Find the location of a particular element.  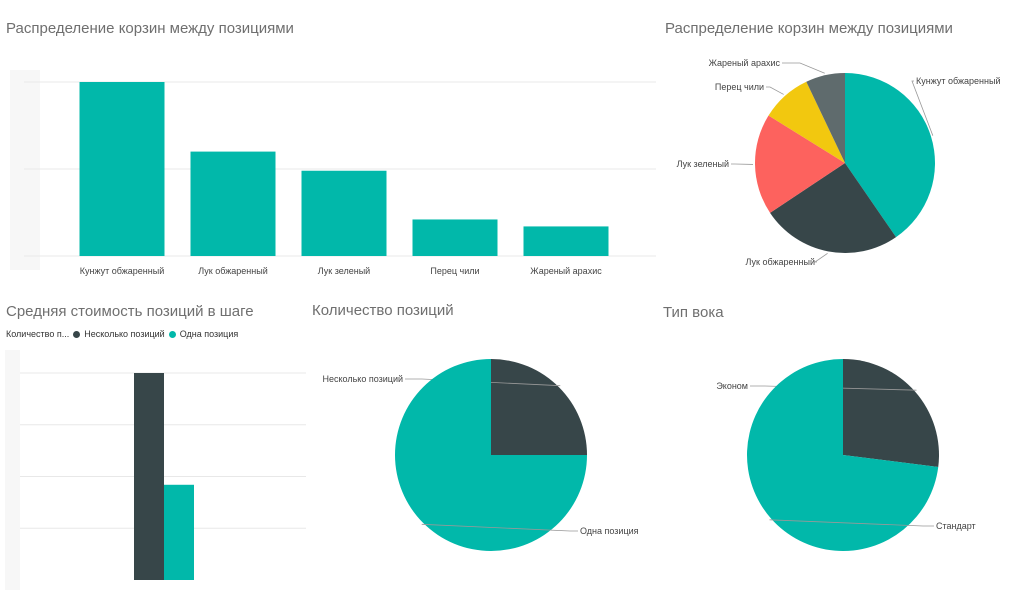

count-title: Количество позиций is located at coordinates (383, 310).